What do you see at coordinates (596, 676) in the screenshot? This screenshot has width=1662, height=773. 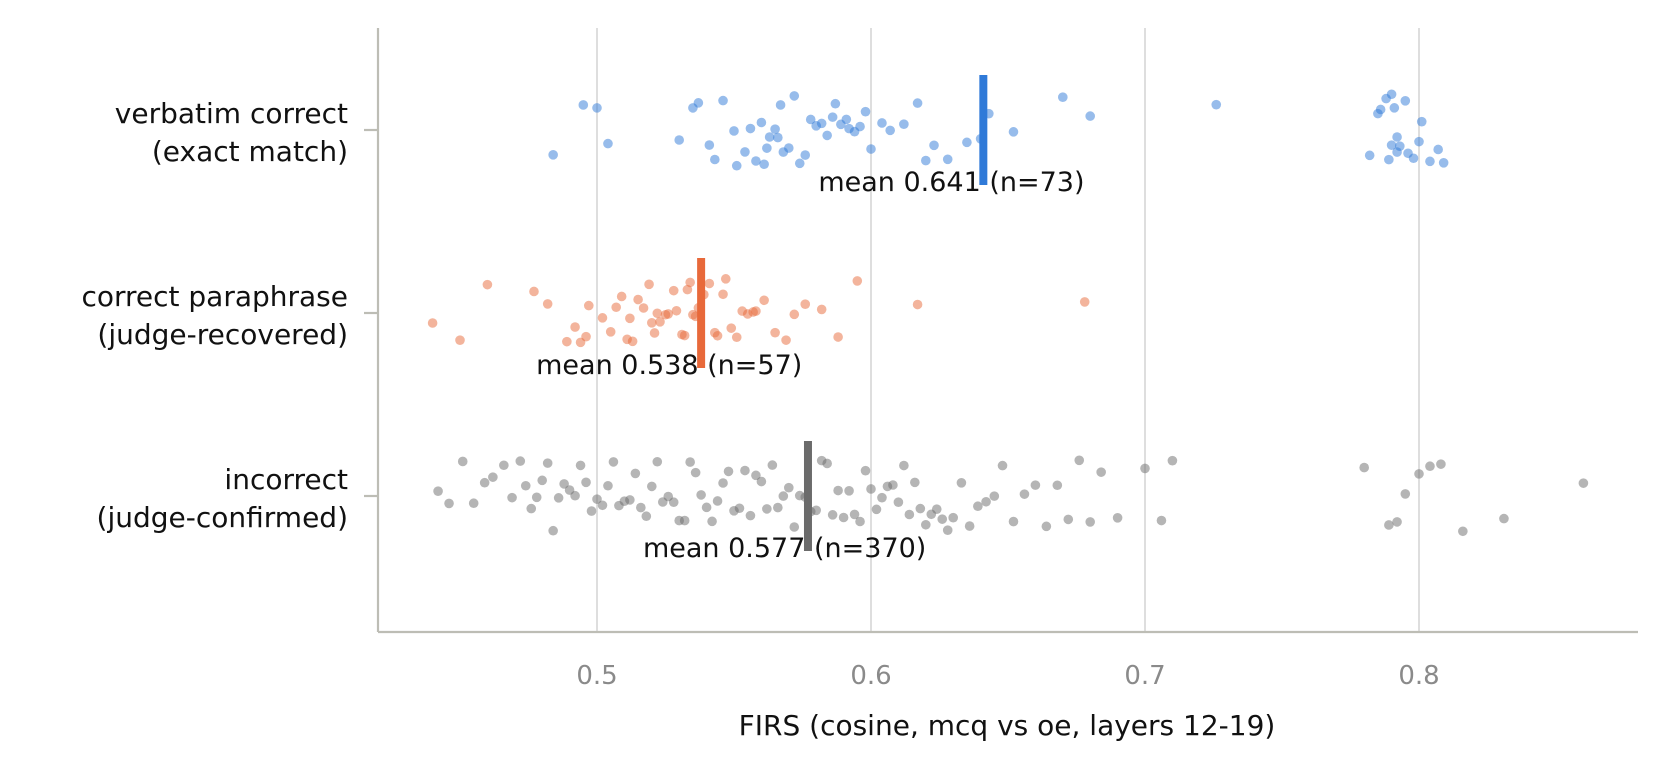 I see `x-tick-label: 0.5` at bounding box center [596, 676].